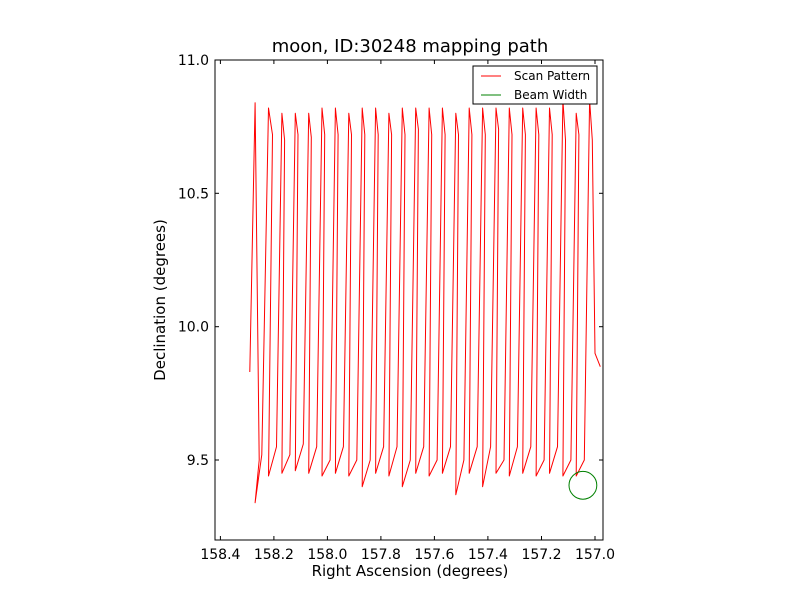 The height and width of the screenshot is (600, 800). I want to click on y-axis-label: Declination (degrees), so click(160, 300).